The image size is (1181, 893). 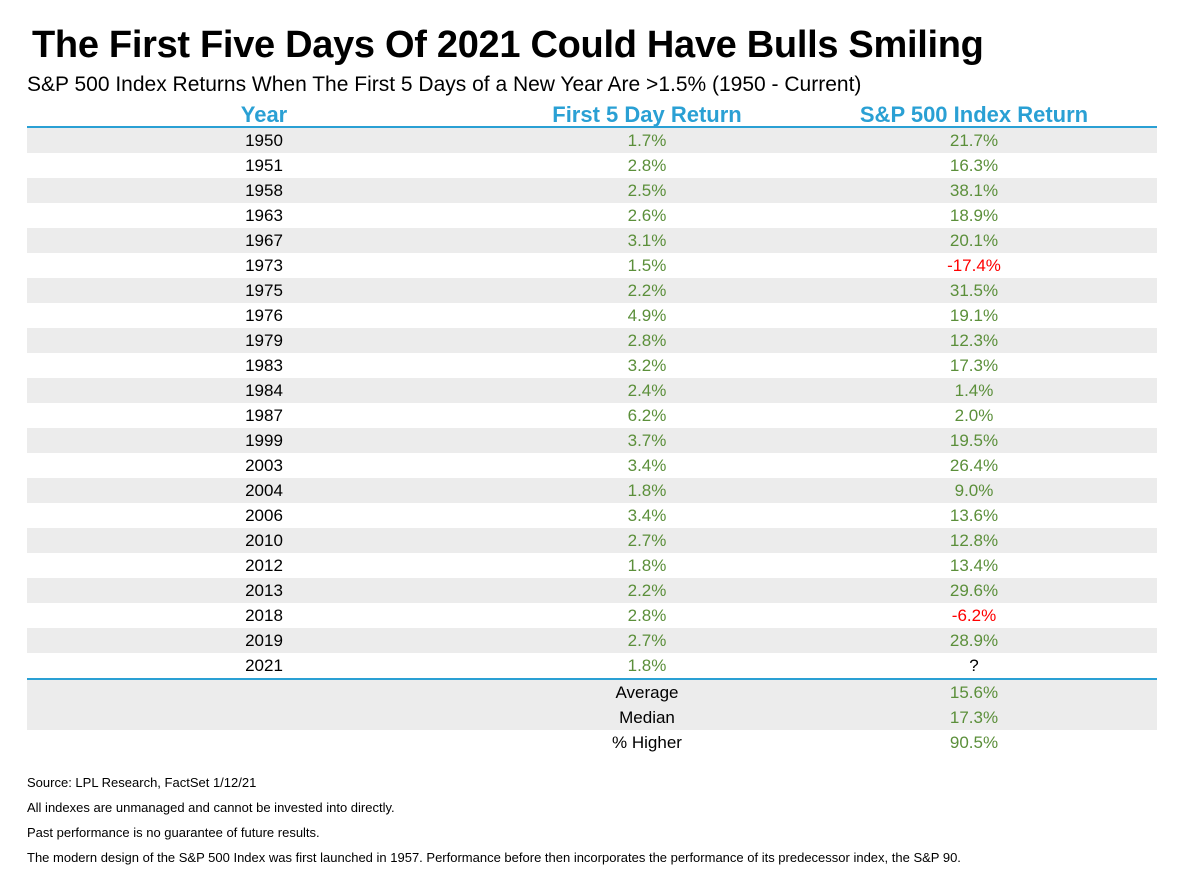 I want to click on year-cell: 1967, so click(x=264, y=240).